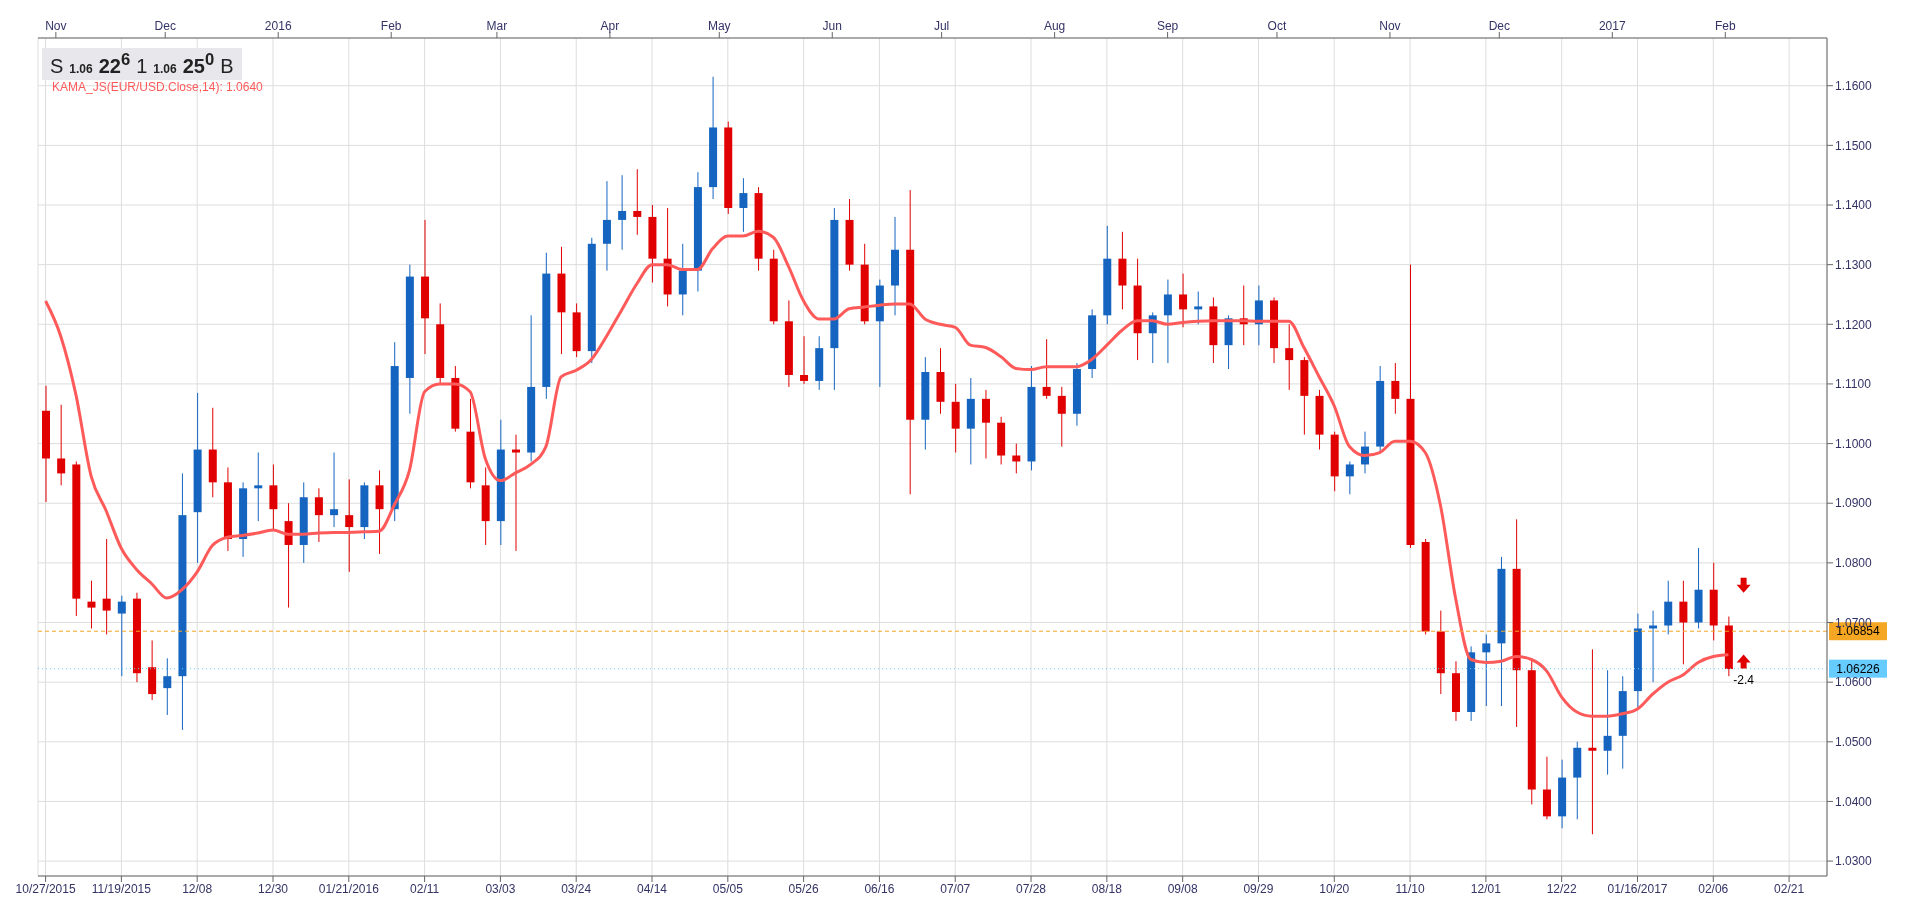 This screenshot has height=907, width=1909. Describe the element at coordinates (832, 26) in the screenshot. I see `x2-tick-label: Jun` at that location.